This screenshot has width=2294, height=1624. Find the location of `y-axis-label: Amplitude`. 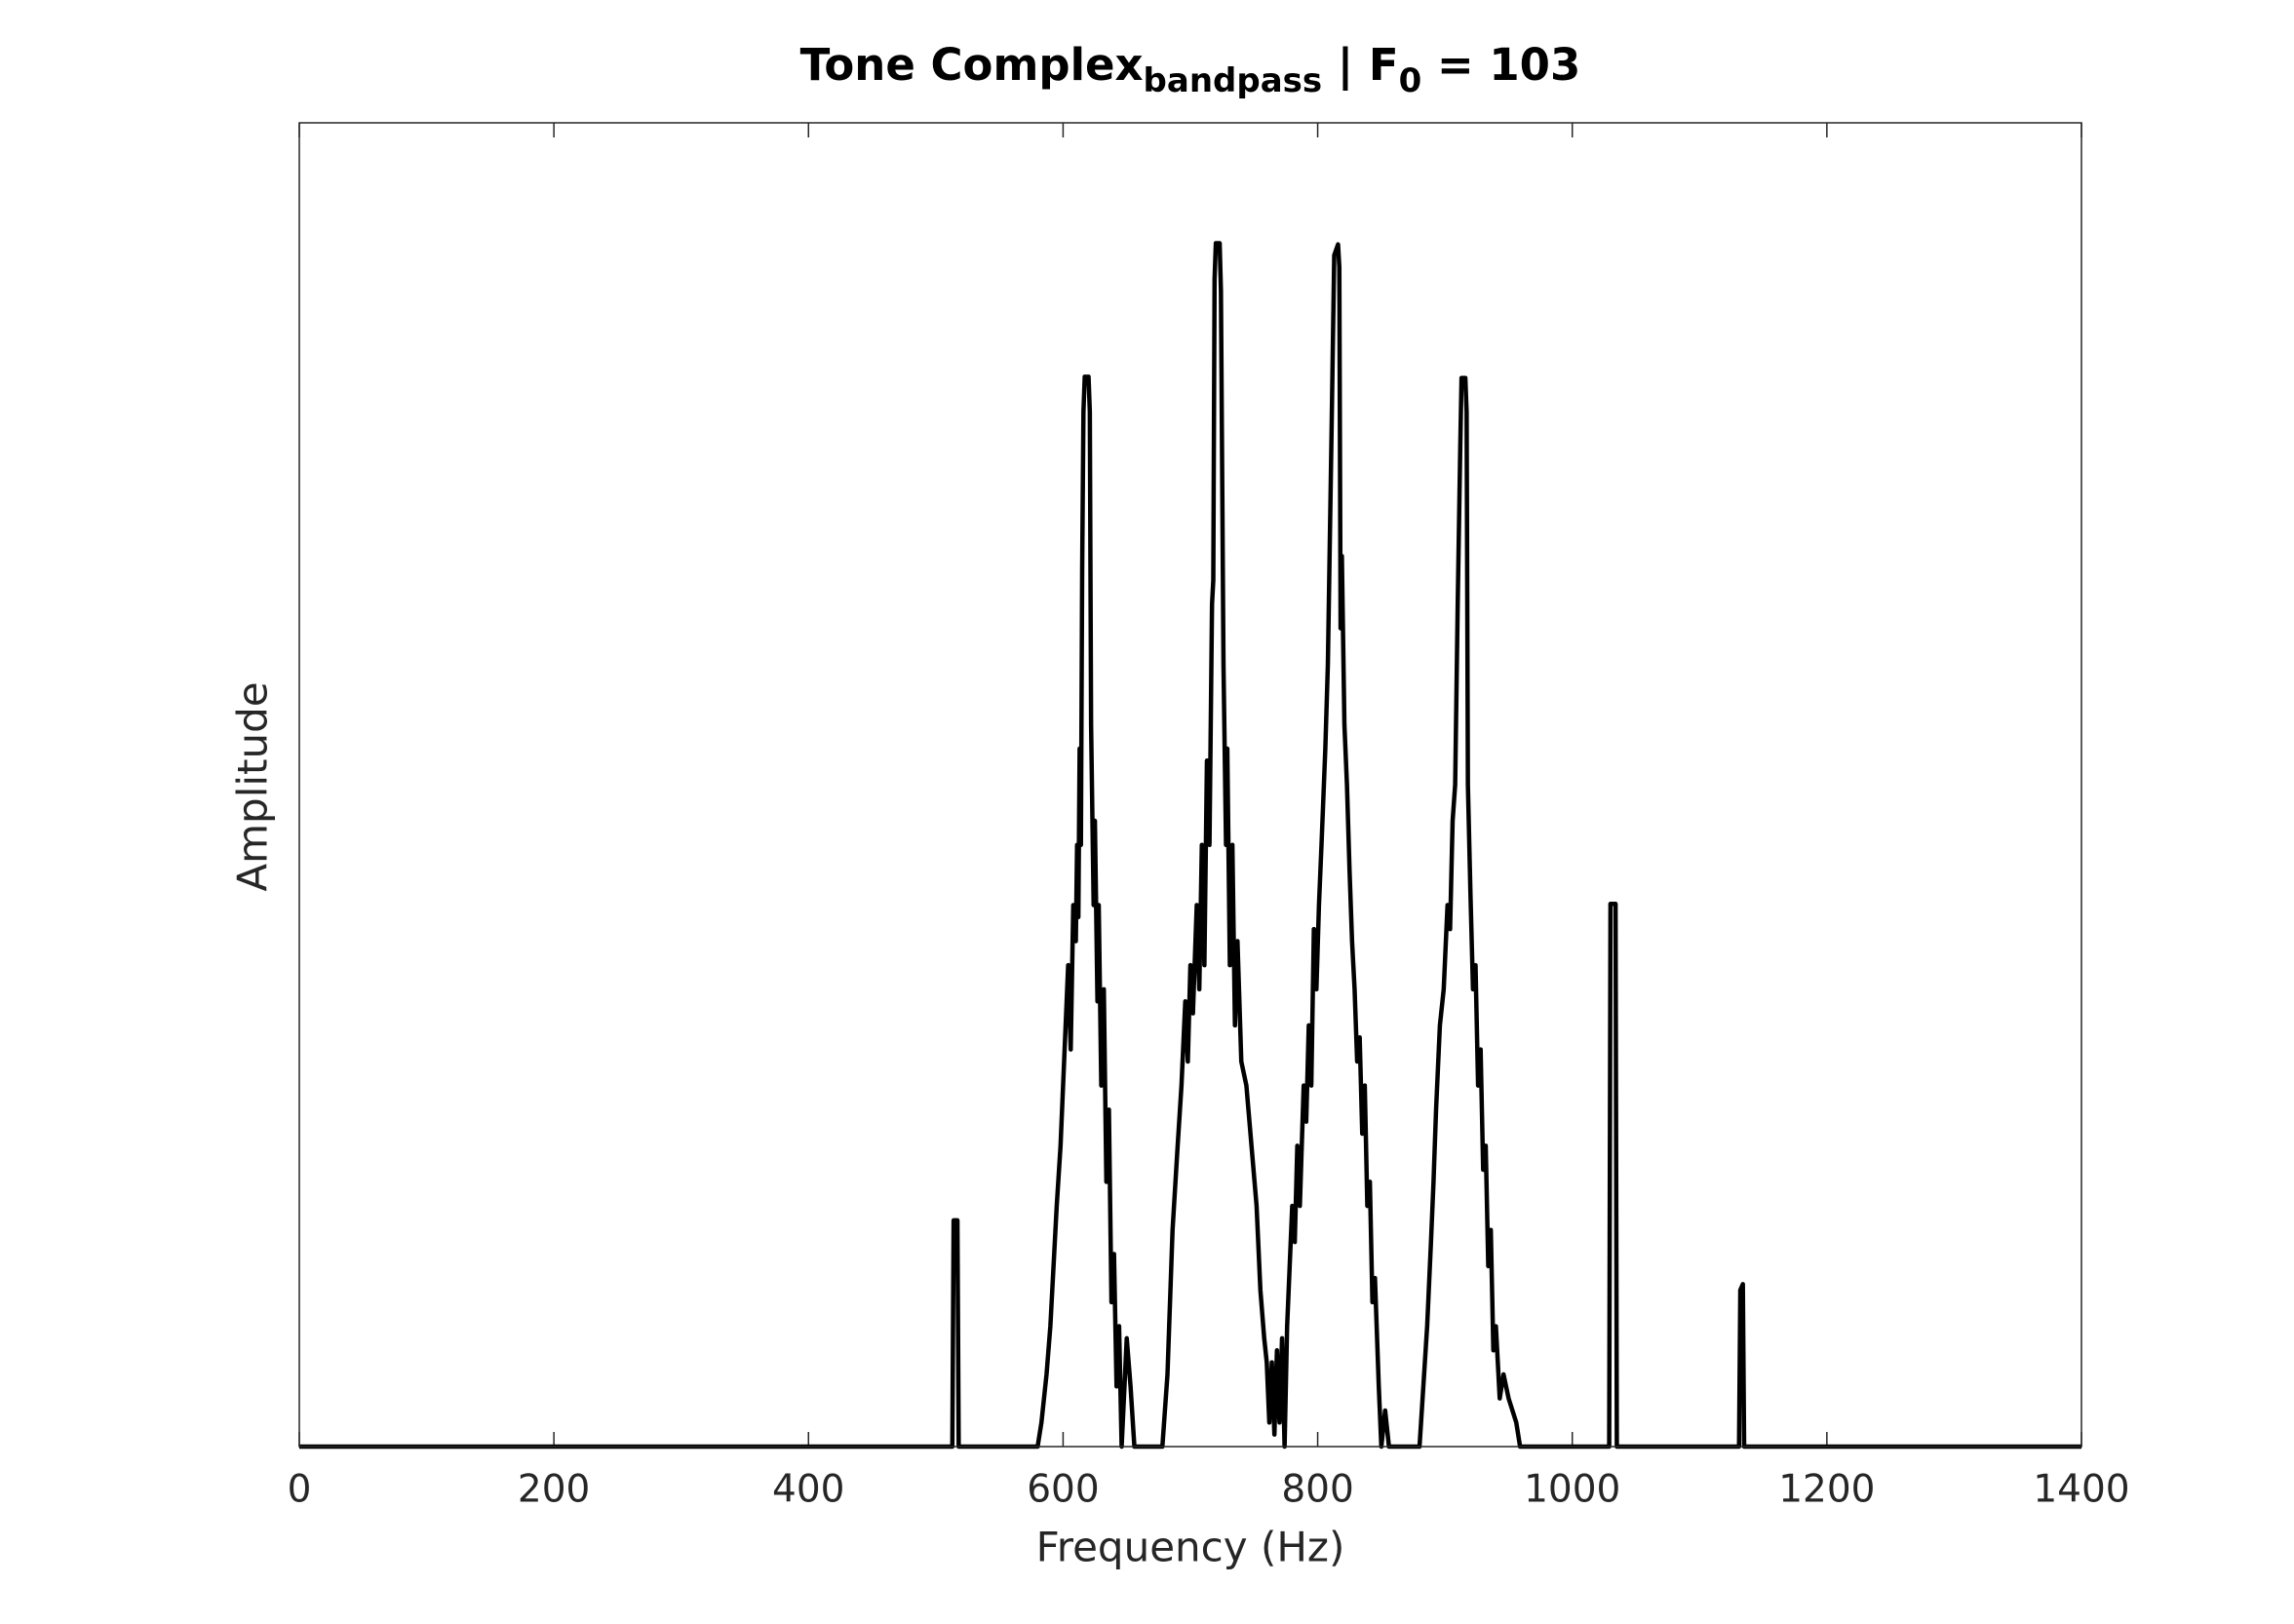

y-axis-label: Amplitude is located at coordinates (253, 786).